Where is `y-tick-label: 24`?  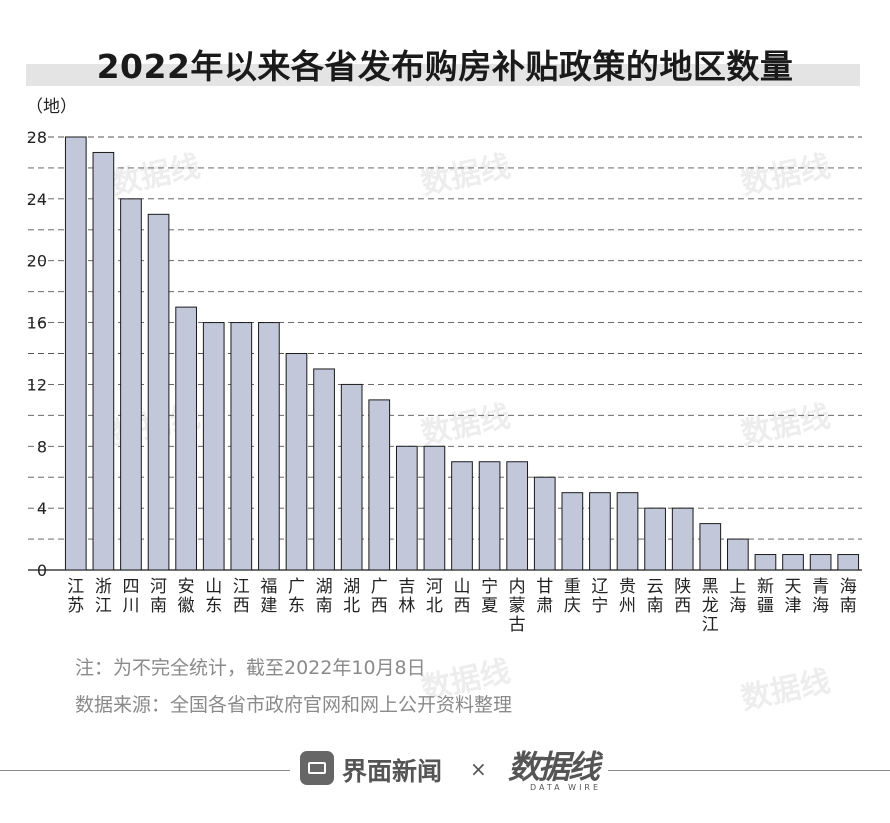 y-tick-label: 24 is located at coordinates (37, 199).